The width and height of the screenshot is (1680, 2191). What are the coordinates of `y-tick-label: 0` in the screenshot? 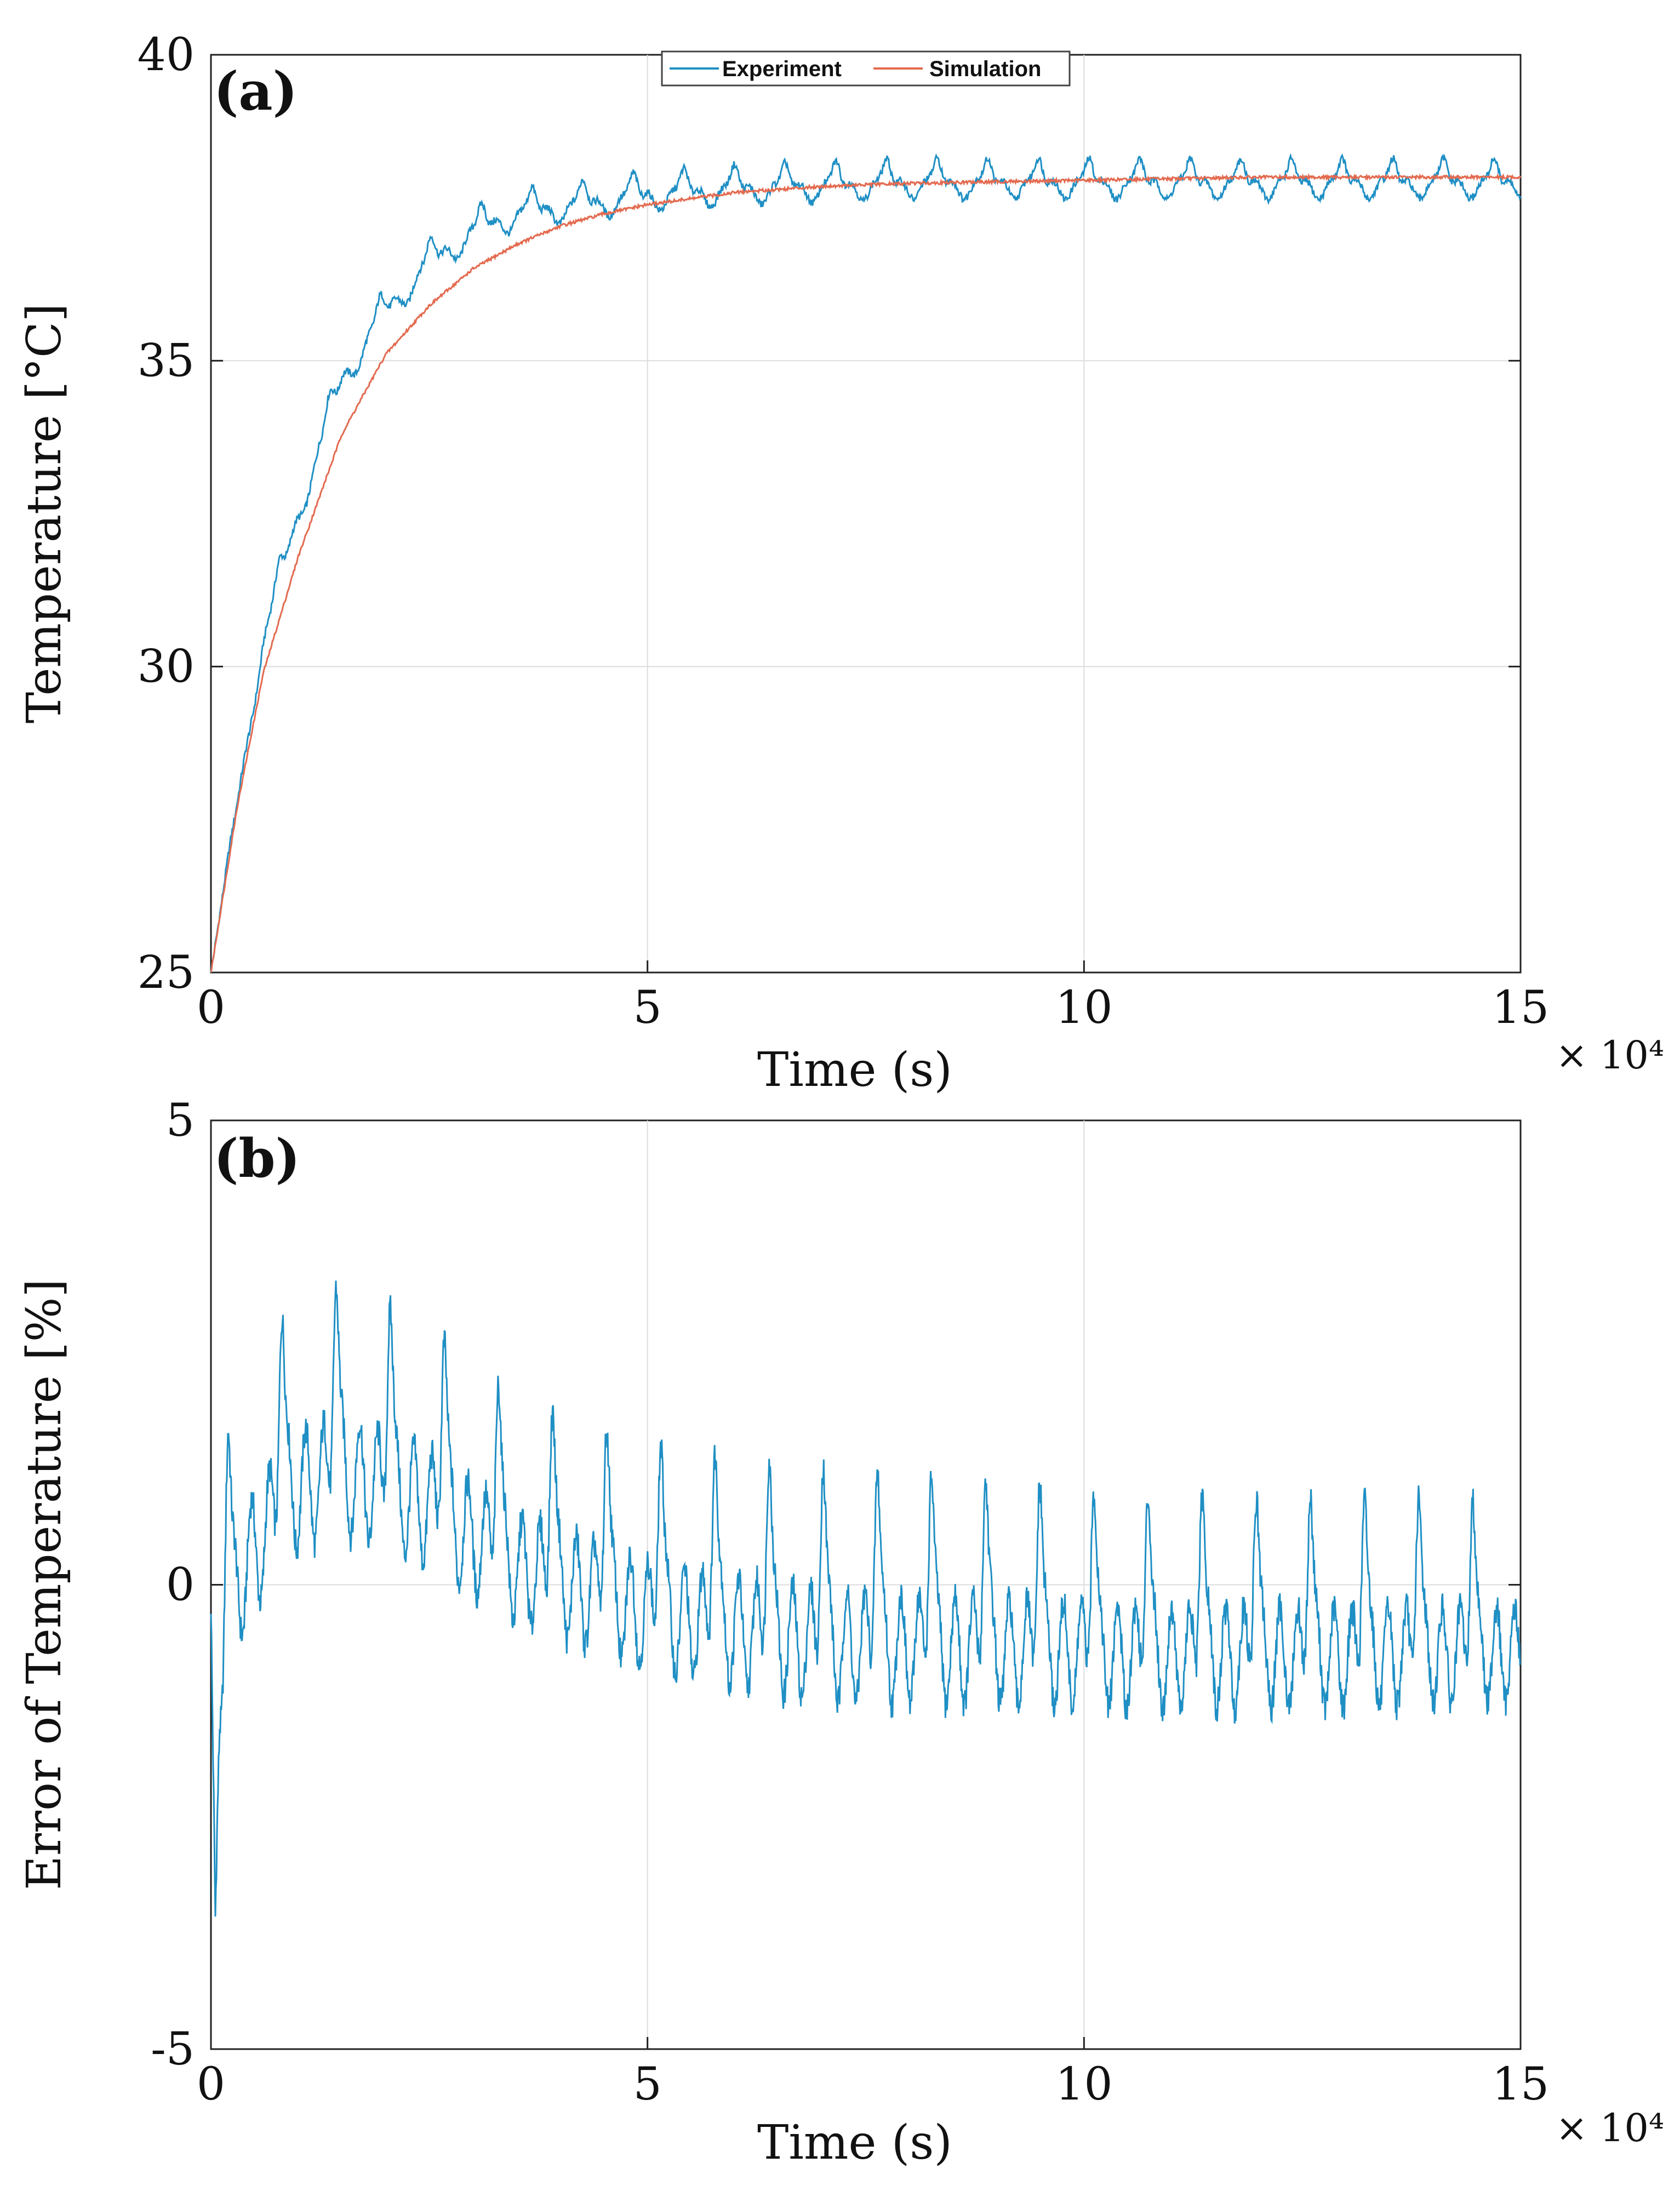 It's located at (180, 1585).